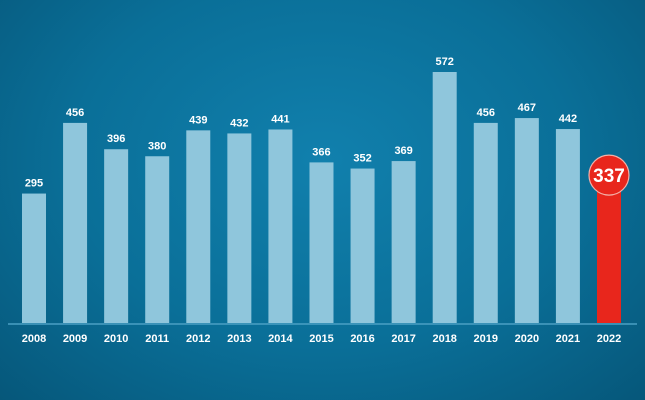  What do you see at coordinates (75, 222) in the screenshot?
I see `bar-2009` at bounding box center [75, 222].